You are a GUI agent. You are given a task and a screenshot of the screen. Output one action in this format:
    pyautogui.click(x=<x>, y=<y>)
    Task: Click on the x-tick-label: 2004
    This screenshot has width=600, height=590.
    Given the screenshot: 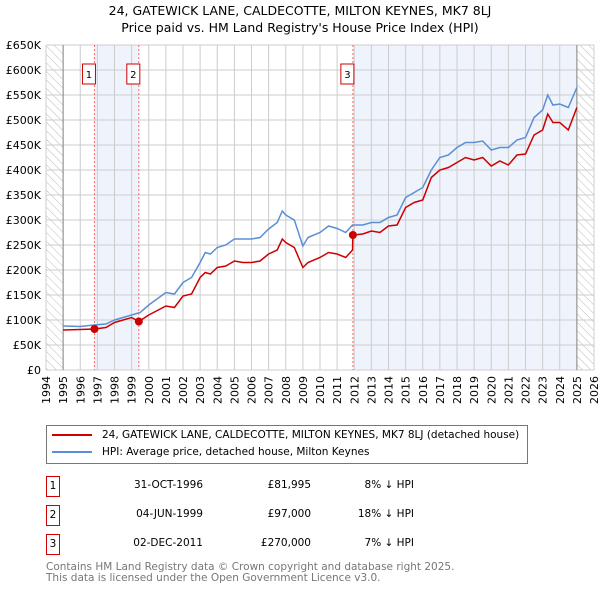 What is the action you would take?
    pyautogui.click(x=217, y=390)
    